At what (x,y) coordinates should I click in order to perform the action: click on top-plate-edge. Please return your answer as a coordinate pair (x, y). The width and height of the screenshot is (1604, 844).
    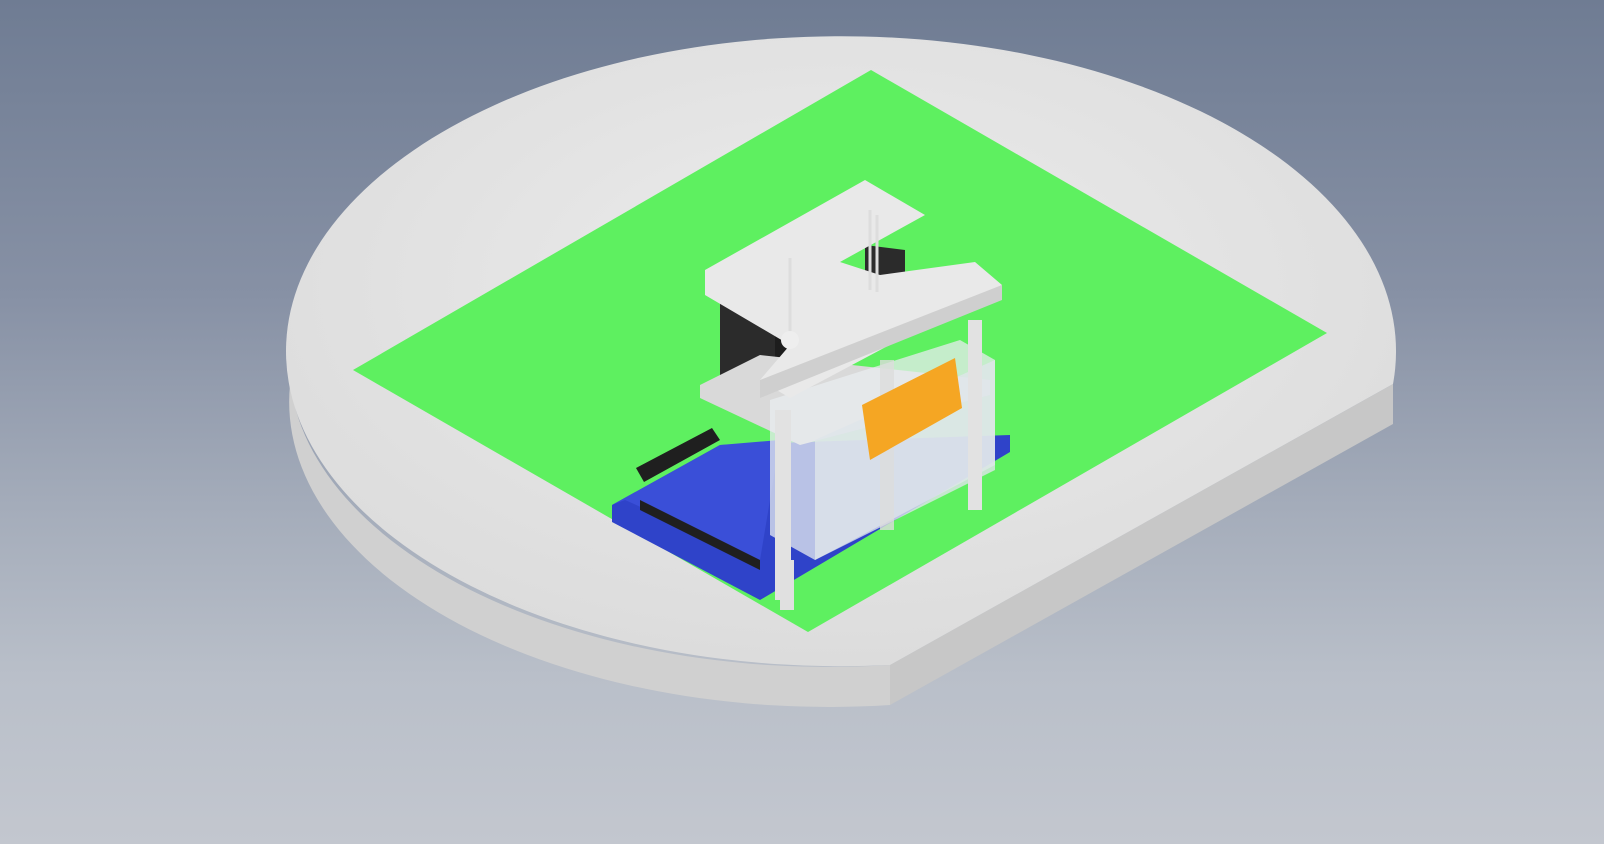
    Looking at the image, I should click on (881, 341).